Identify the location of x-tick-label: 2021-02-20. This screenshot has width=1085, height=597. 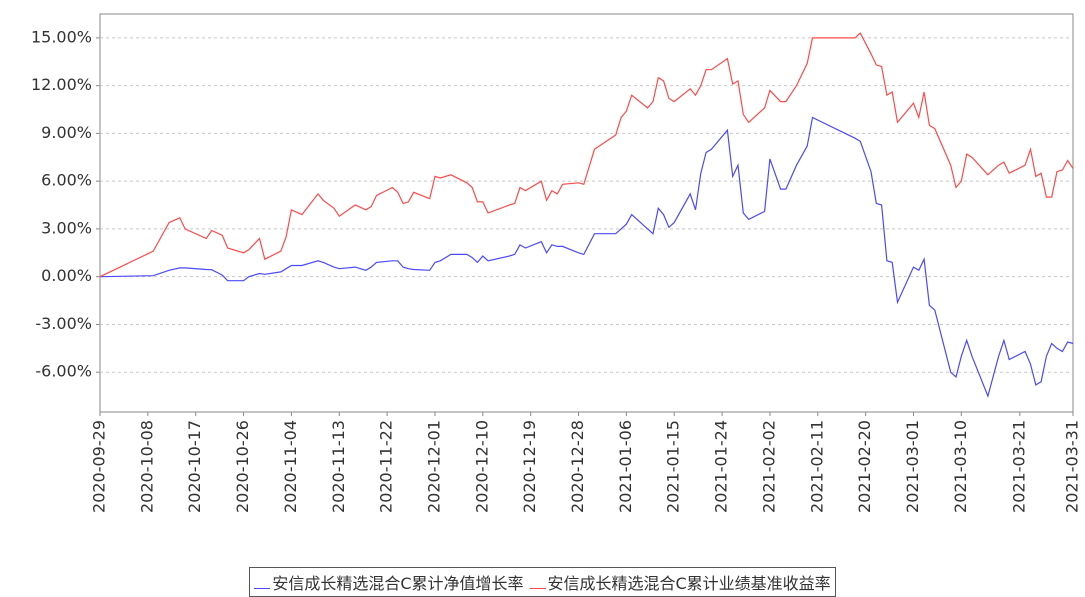
(864, 466).